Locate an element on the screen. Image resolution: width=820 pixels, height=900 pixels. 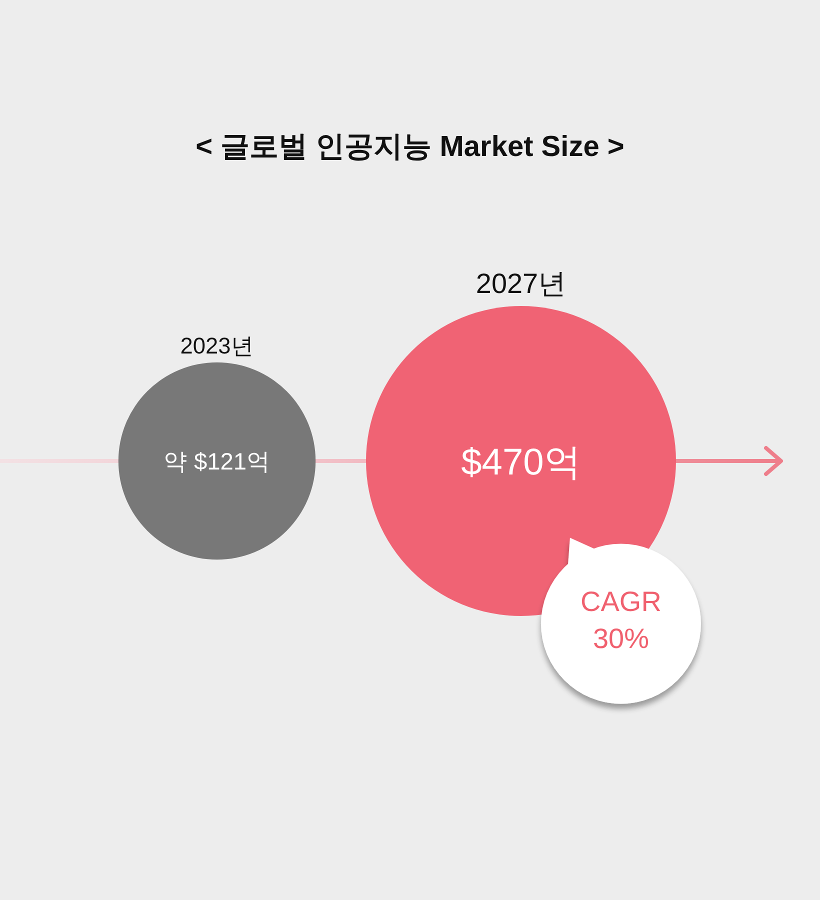
text: < 글로벌 인공지능 Market Size > is located at coordinates (410, 147).